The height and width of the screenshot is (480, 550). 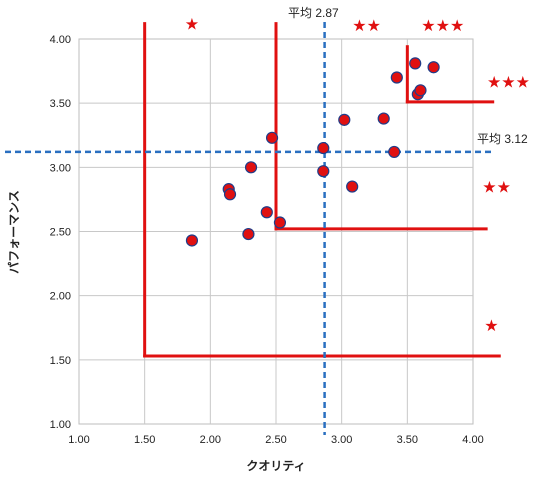 I want to click on x-tick-label: 3.50, so click(x=407, y=440).